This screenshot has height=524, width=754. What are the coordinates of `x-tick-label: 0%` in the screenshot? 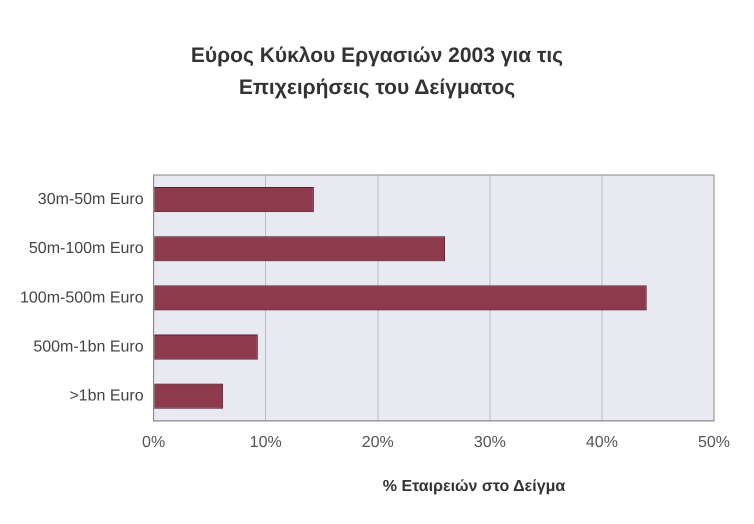 It's located at (154, 442).